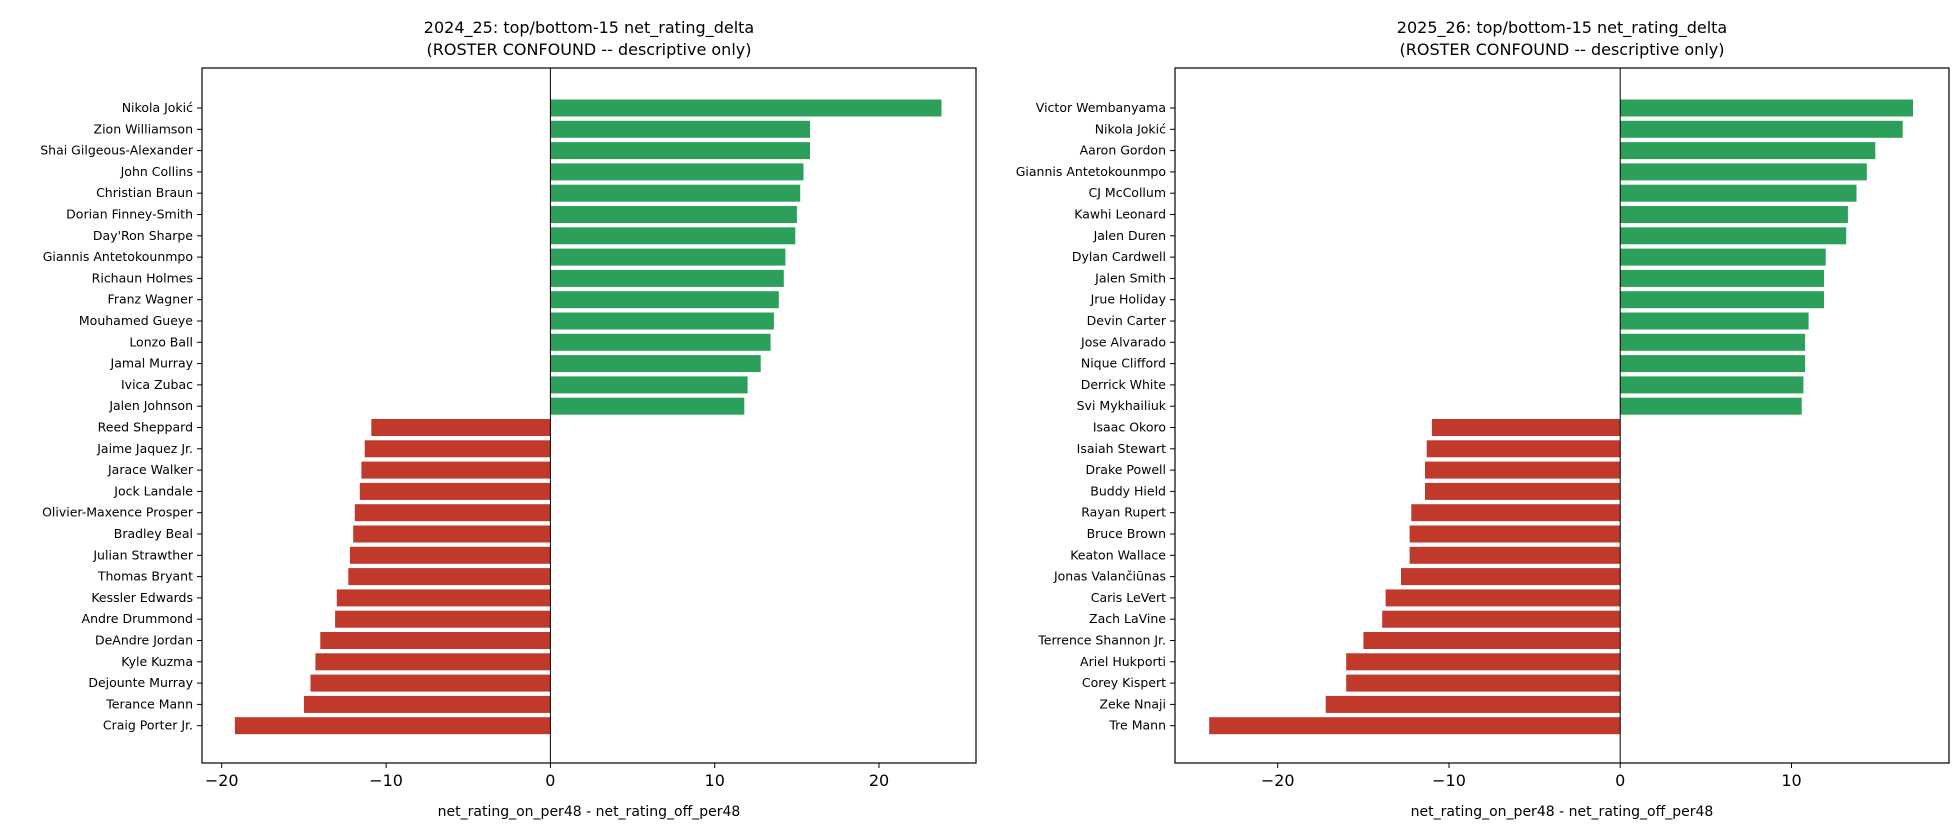  Describe the element at coordinates (1120, 214) in the screenshot. I see `y-tick-label: Kawhi Leonard` at that location.